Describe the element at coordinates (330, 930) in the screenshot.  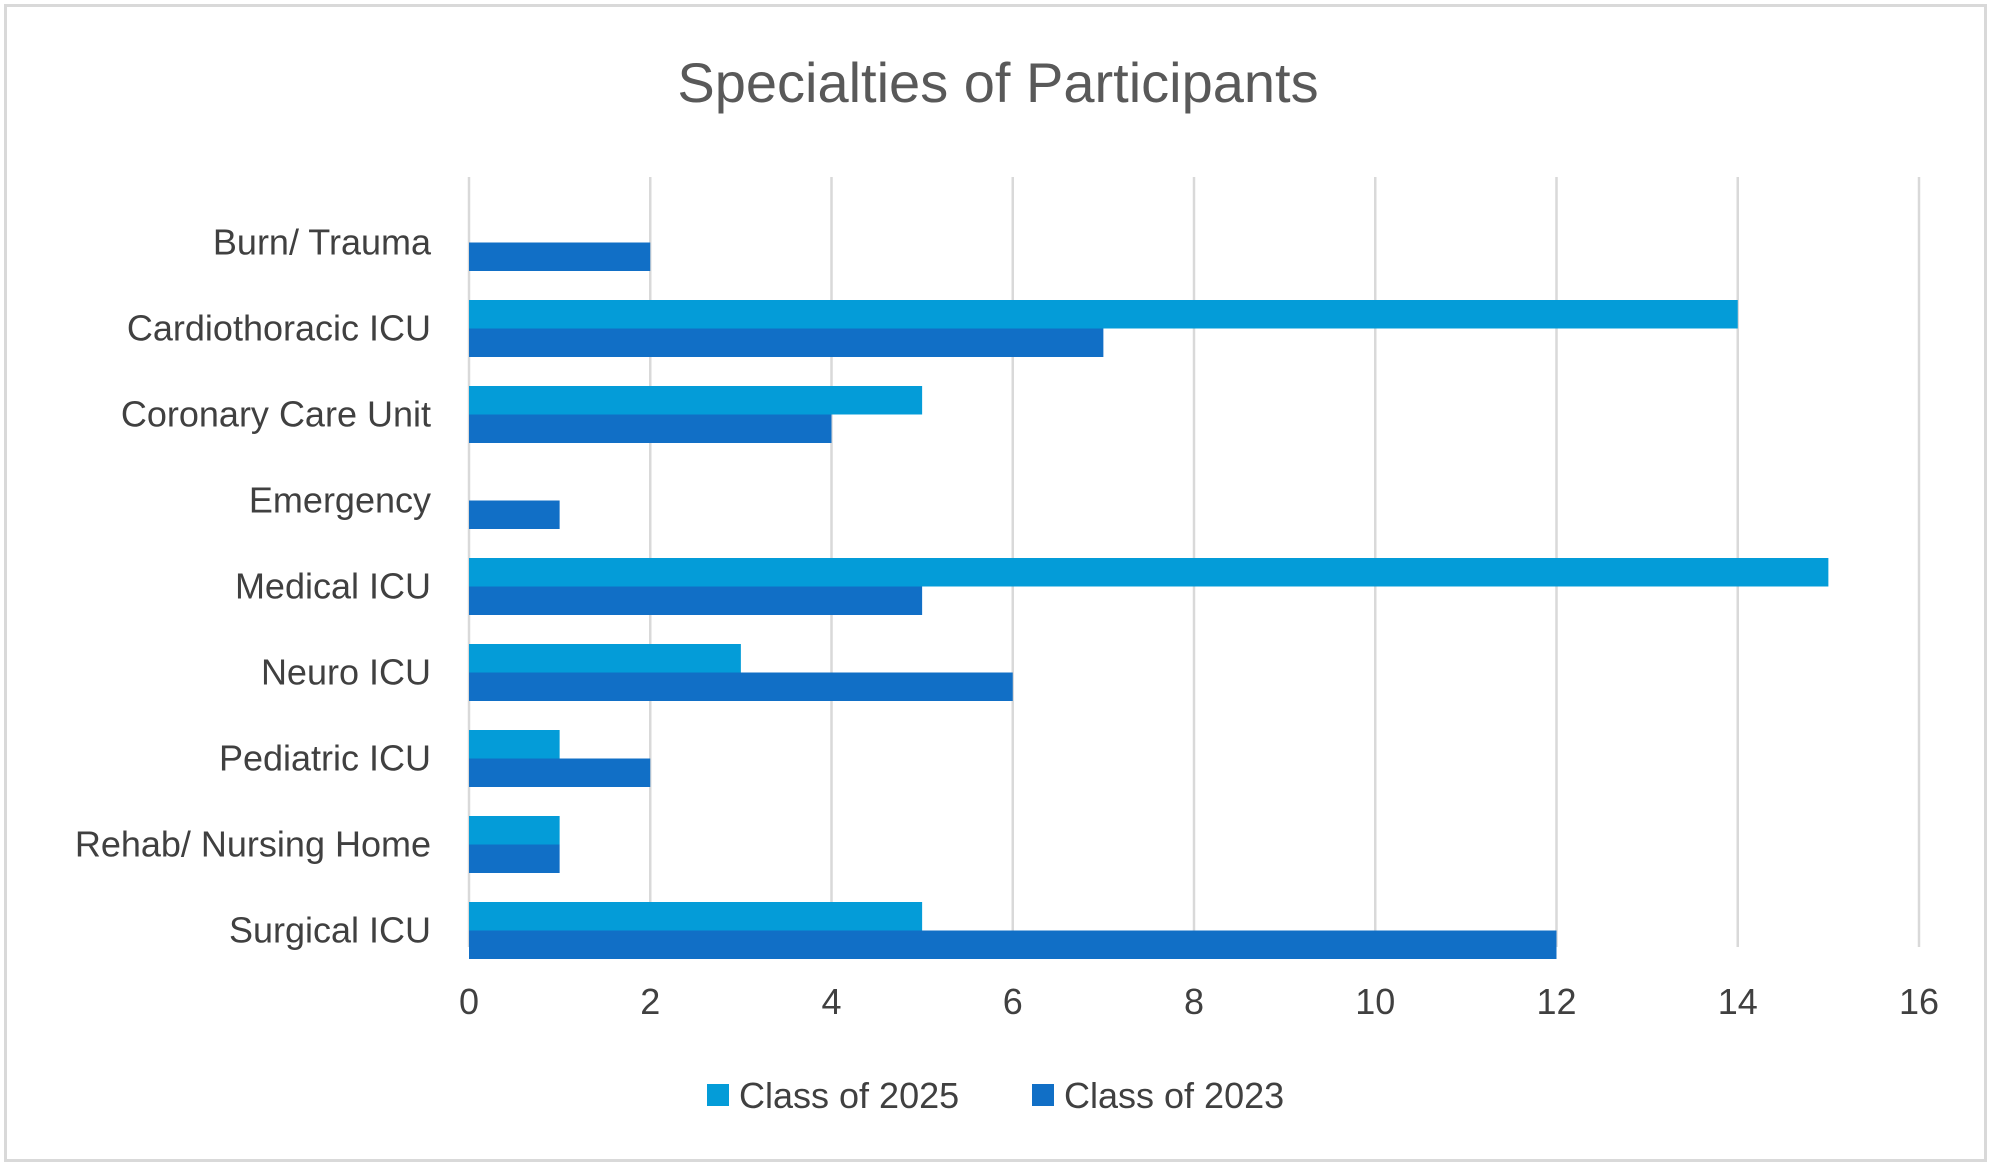
I see `category-label: Surgical ICU` at that location.